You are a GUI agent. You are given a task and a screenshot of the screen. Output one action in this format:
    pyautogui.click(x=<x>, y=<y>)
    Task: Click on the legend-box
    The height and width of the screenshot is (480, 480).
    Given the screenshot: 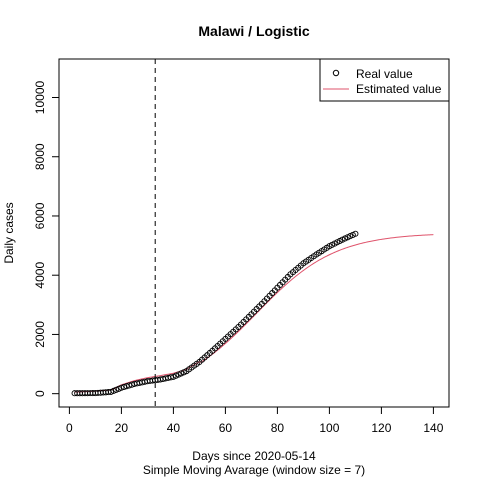 What is the action you would take?
    pyautogui.click(x=384, y=80)
    